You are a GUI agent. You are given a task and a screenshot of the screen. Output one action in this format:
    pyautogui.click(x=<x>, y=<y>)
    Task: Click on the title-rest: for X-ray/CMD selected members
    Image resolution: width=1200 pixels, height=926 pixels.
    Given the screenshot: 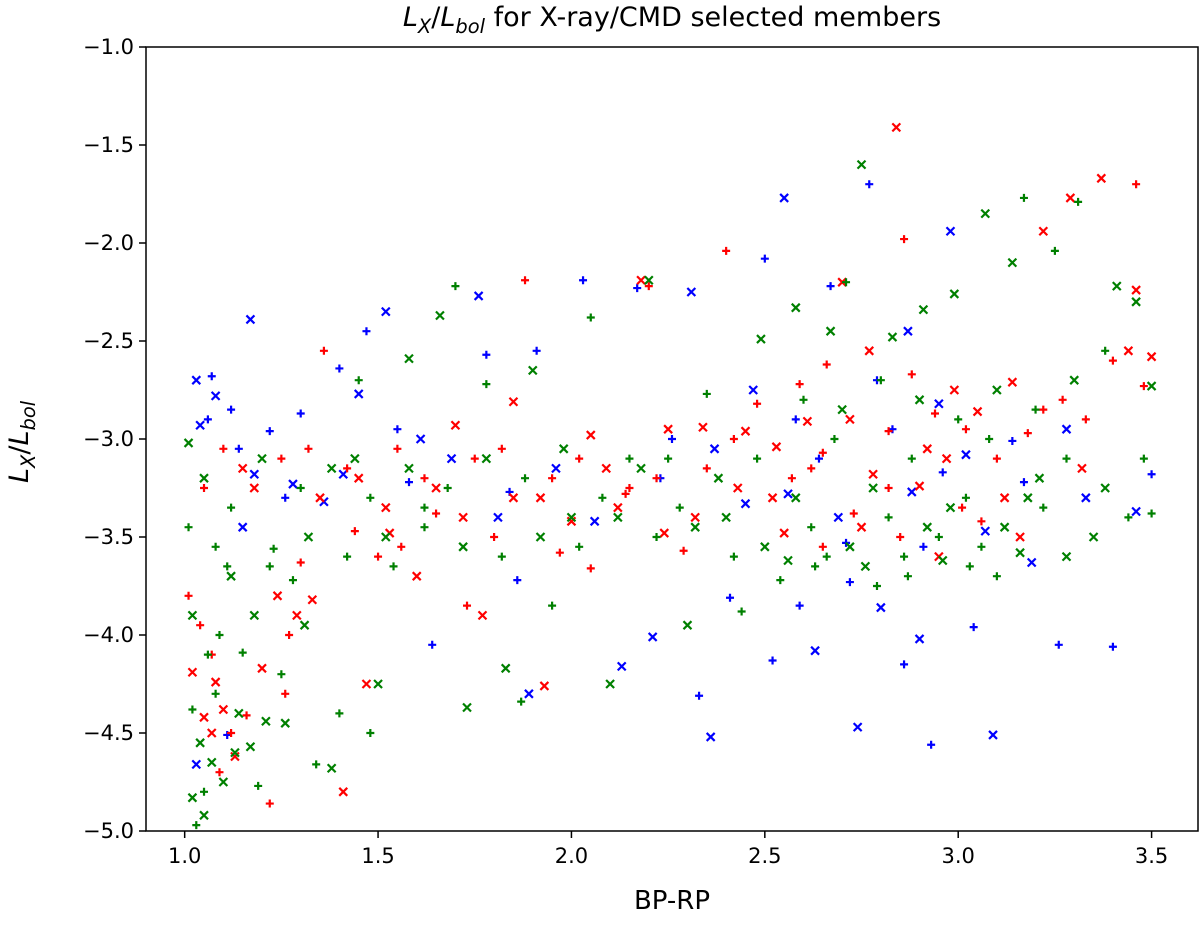 What is the action you would take?
    pyautogui.click(x=717, y=17)
    